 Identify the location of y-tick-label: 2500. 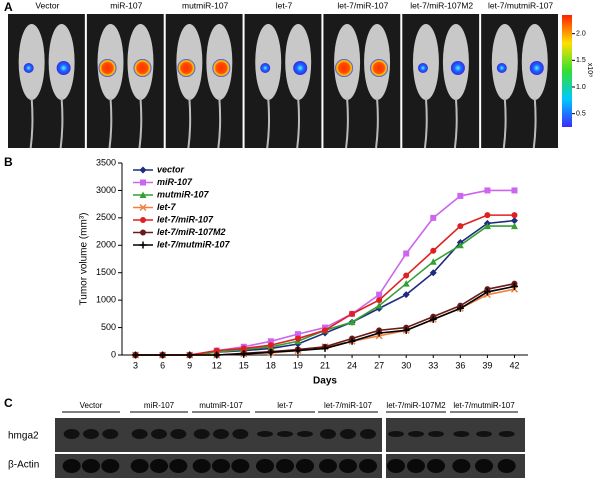
(106, 217).